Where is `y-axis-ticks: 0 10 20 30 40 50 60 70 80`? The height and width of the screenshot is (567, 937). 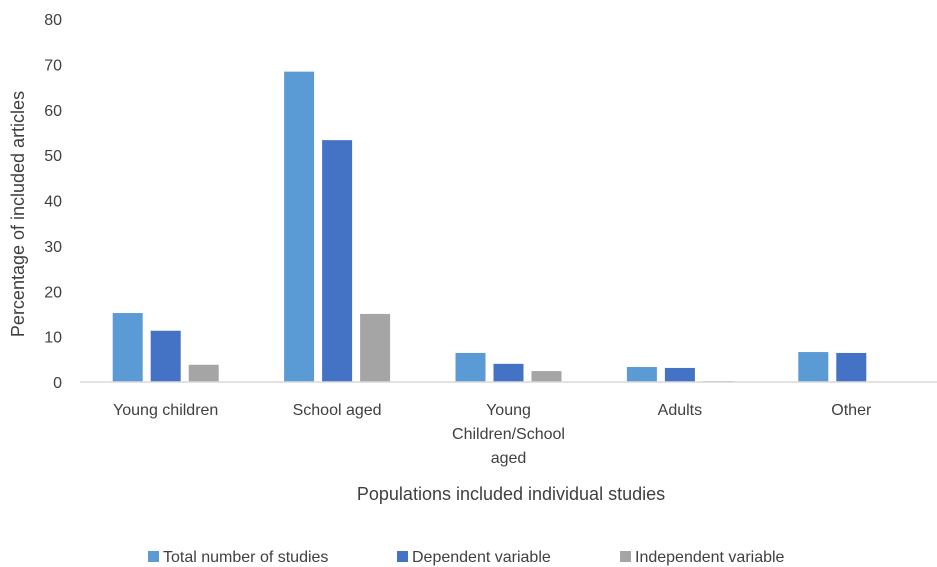 y-axis-ticks: 0 10 20 30 40 50 60 70 80 is located at coordinates (53, 202).